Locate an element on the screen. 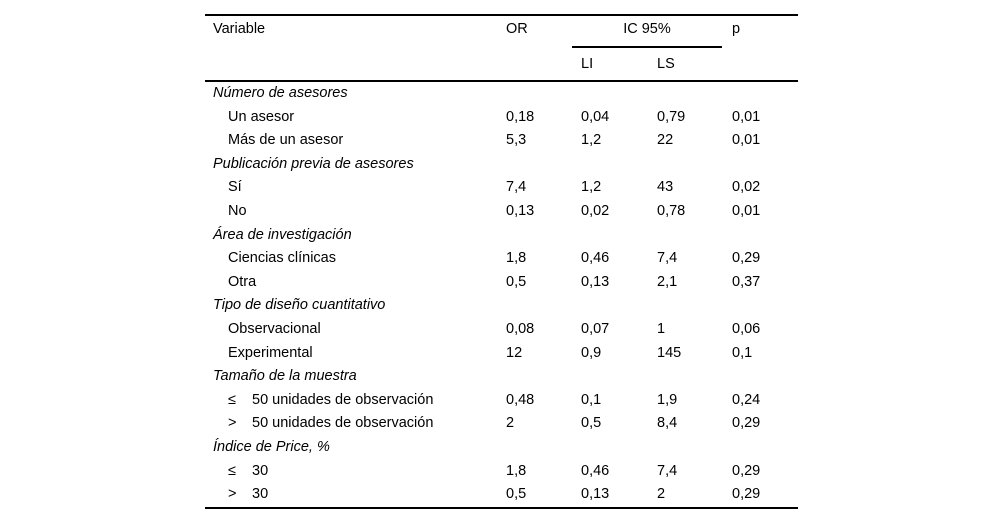 Image resolution: width=1000 pixels, height=527 pixels. row-label: Más de un asesor is located at coordinates (286, 140).